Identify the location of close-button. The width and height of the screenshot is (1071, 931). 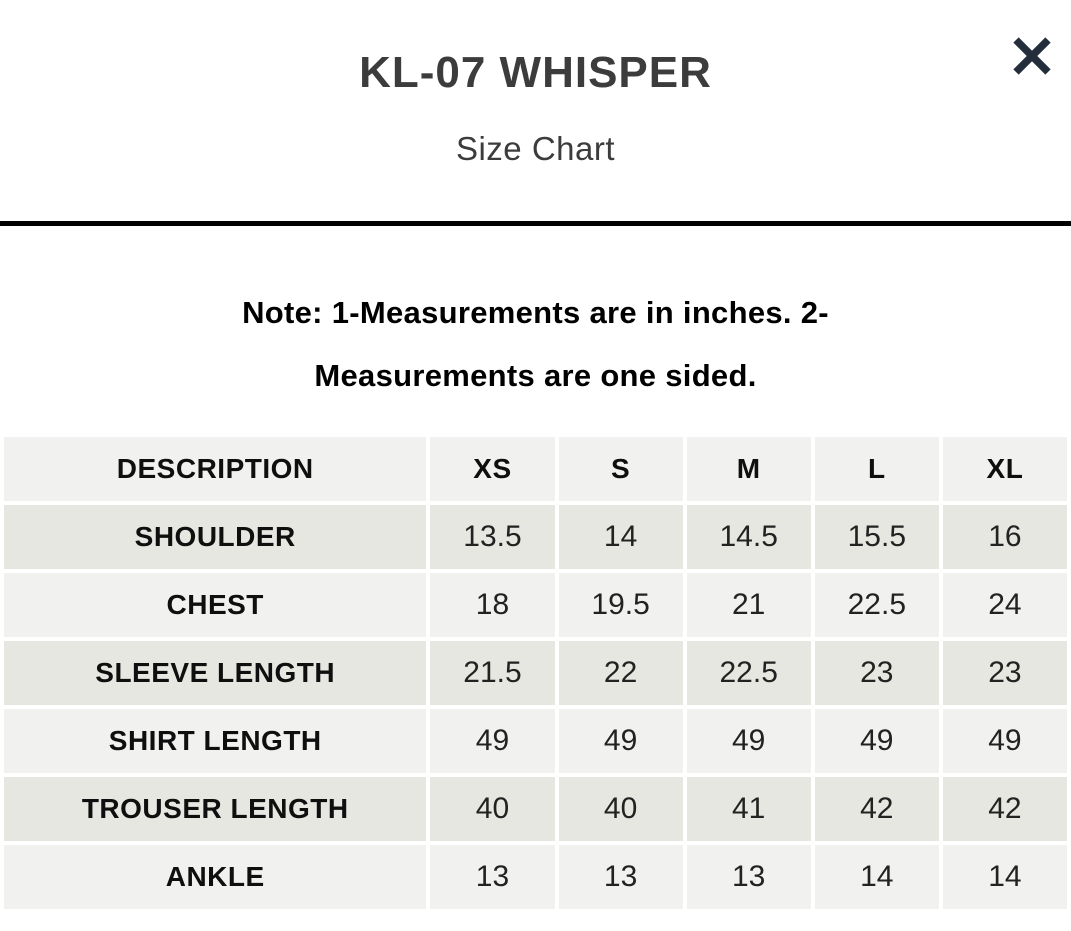
(1032, 56).